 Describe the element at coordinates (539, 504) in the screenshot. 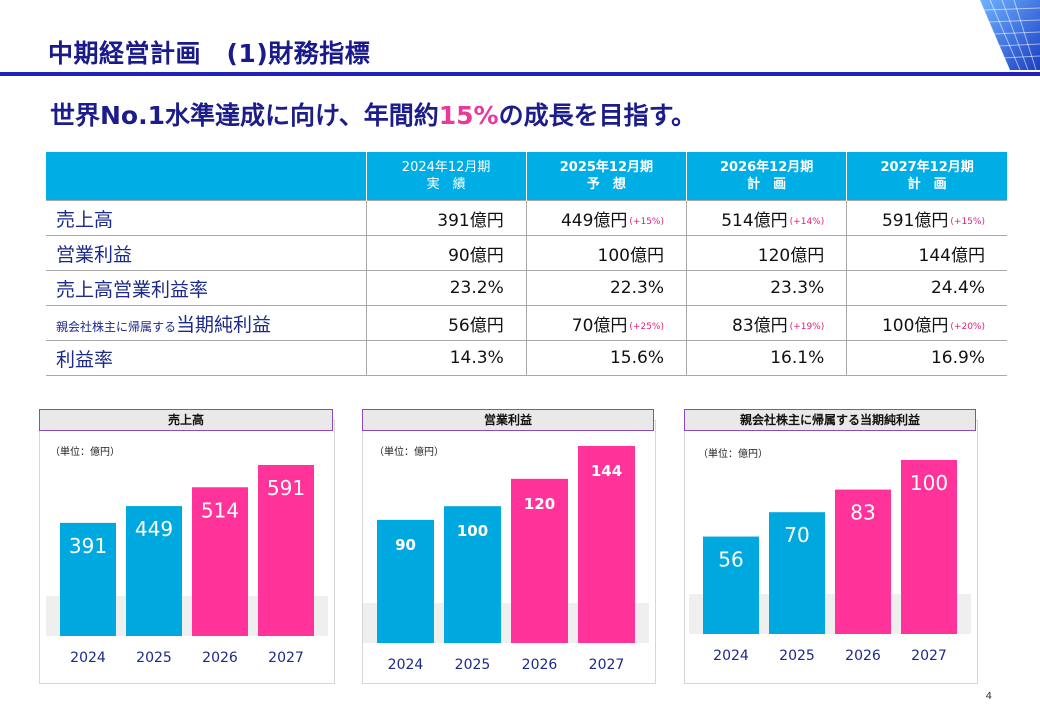

I see `bar-value-label: 120` at that location.